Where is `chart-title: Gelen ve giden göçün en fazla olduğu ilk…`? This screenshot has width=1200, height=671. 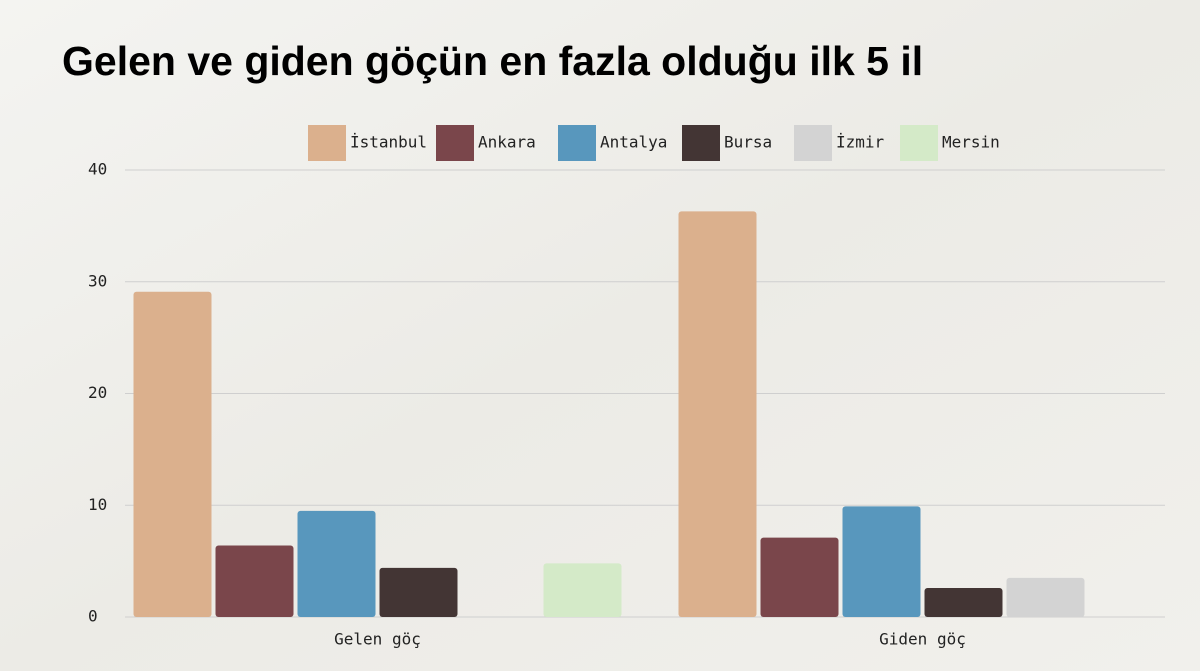
chart-title: Gelen ve giden göçün en fazla olduğu ilk… is located at coordinates (492, 61).